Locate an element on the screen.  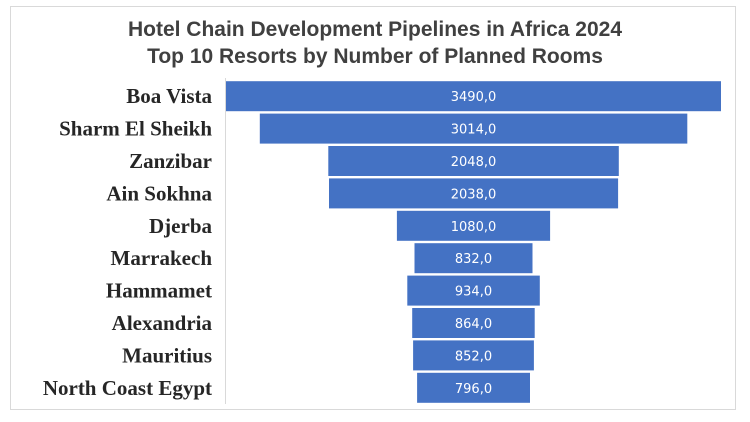
bar-value-label: 864,0 is located at coordinates (473, 324).